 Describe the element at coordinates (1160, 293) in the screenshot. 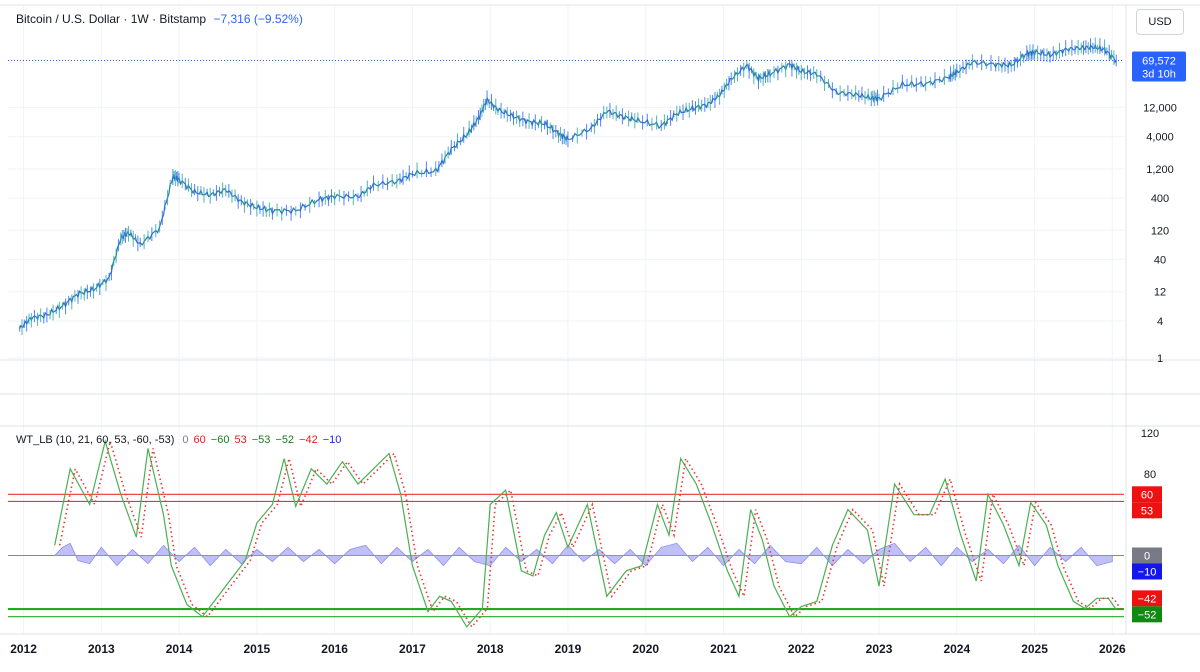

I see `price-tick-label: 12` at that location.